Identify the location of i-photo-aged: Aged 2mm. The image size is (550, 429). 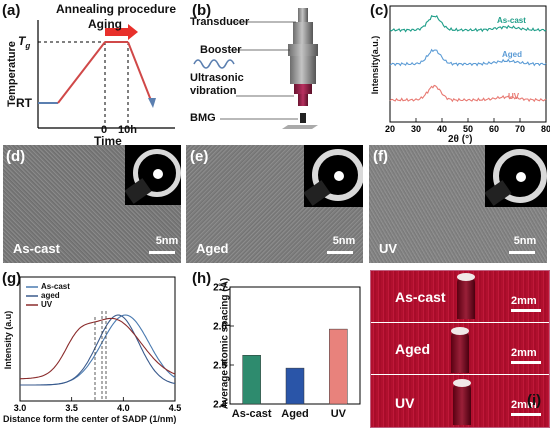
(460, 348).